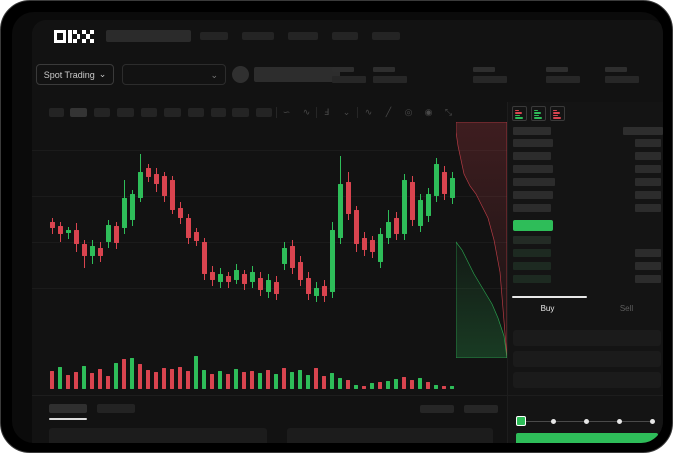  Describe the element at coordinates (563, 75) in the screenshot. I see `stat-low-24h` at that location.